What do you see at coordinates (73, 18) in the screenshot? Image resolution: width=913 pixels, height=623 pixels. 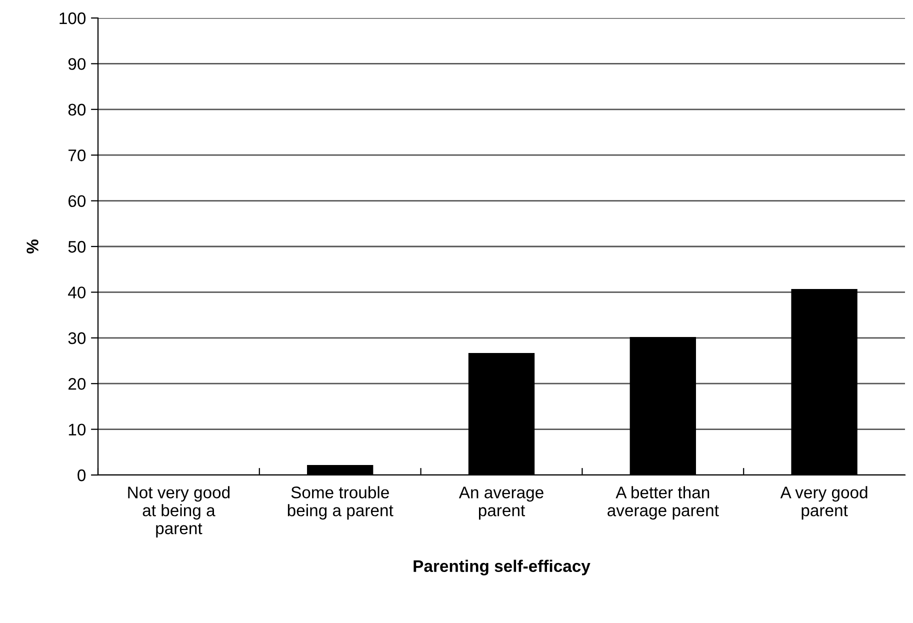 I see `y-tick-label: 100` at bounding box center [73, 18].